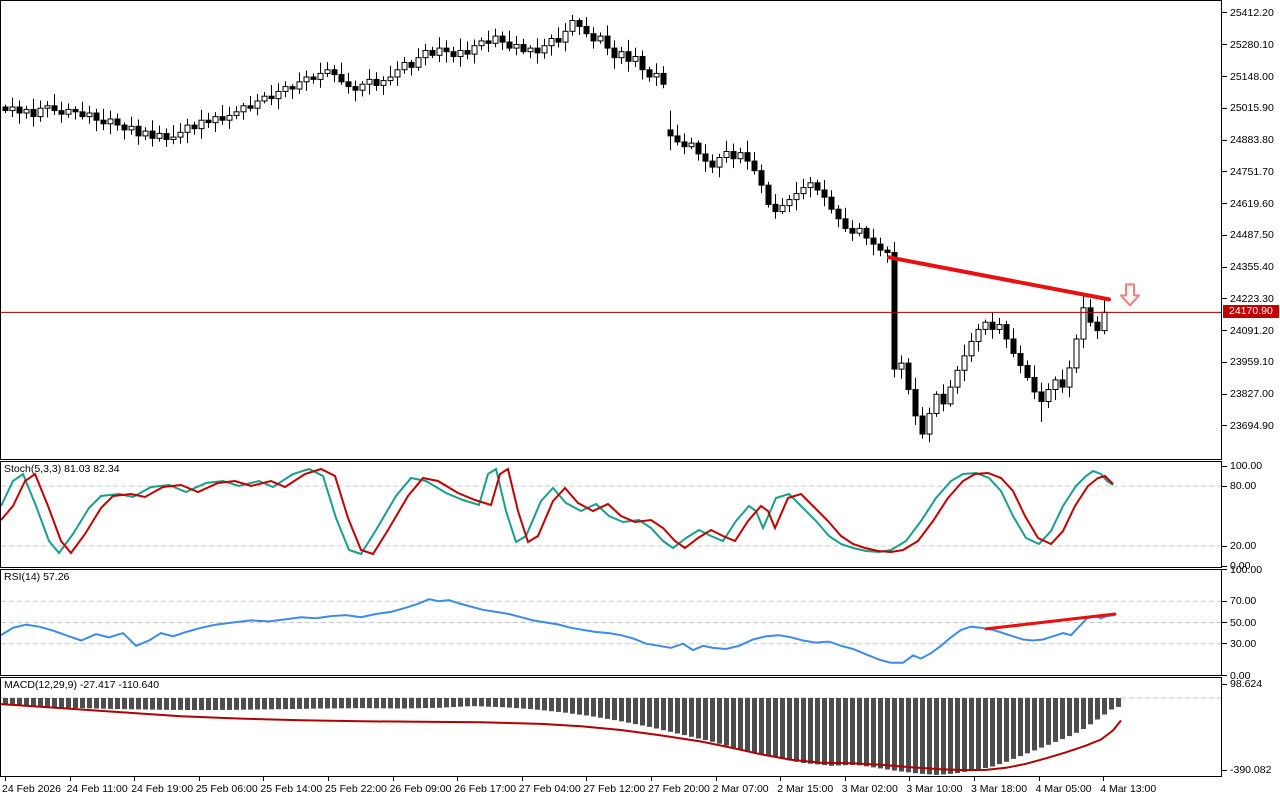 This screenshot has height=800, width=1280. Describe the element at coordinates (1252, 171) in the screenshot. I see `axis-label: 24751.70` at that location.